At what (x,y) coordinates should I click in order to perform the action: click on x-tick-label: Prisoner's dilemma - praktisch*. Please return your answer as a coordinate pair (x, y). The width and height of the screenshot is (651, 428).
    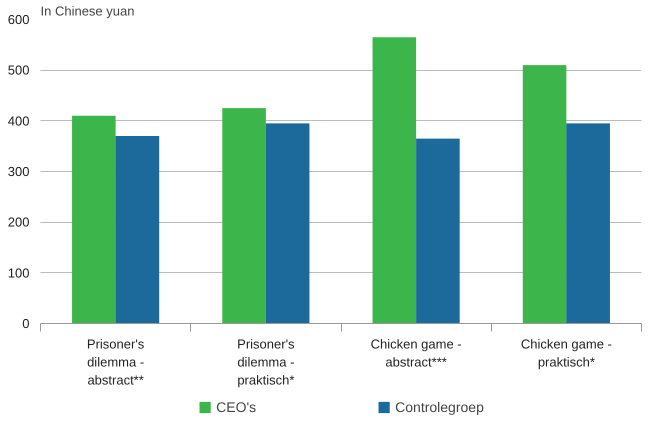
    Looking at the image, I should click on (266, 362).